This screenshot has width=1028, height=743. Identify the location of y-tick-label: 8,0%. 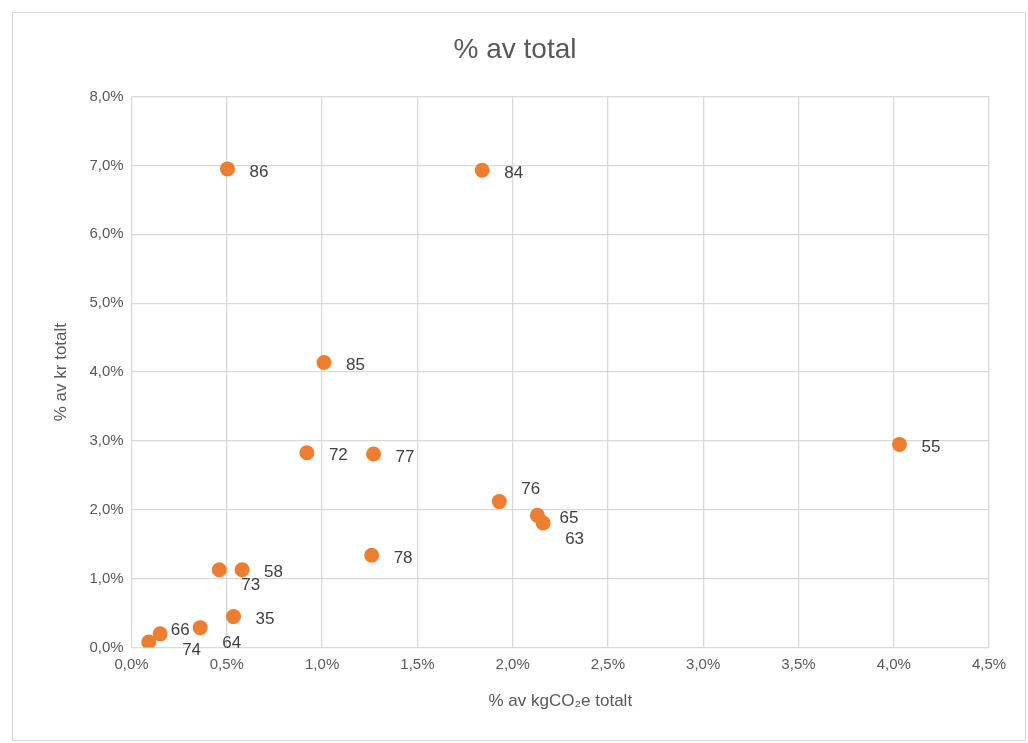
(106, 95).